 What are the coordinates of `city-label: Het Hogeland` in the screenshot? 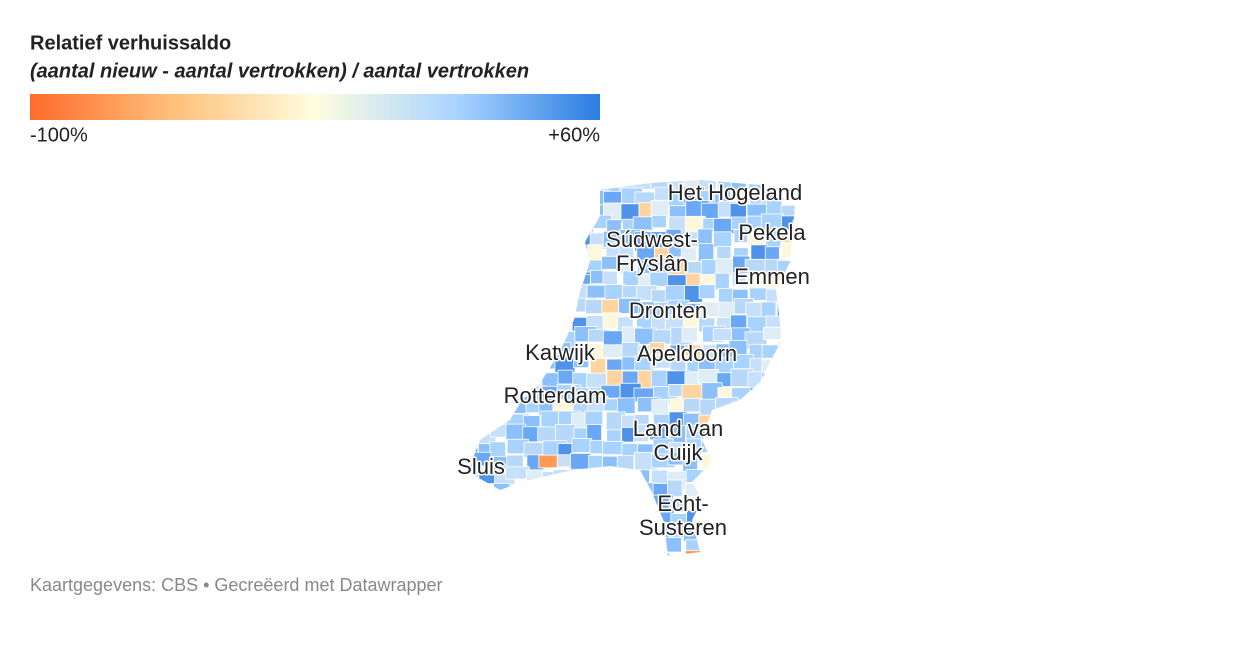 It's located at (735, 192).